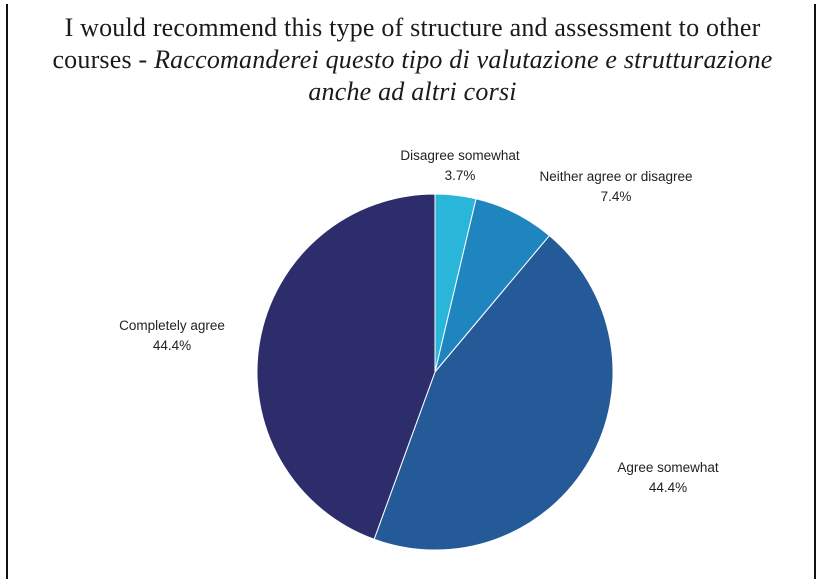 The height and width of the screenshot is (584, 825). Describe the element at coordinates (668, 467) in the screenshot. I see `slice-label: Agree somewhat` at that location.